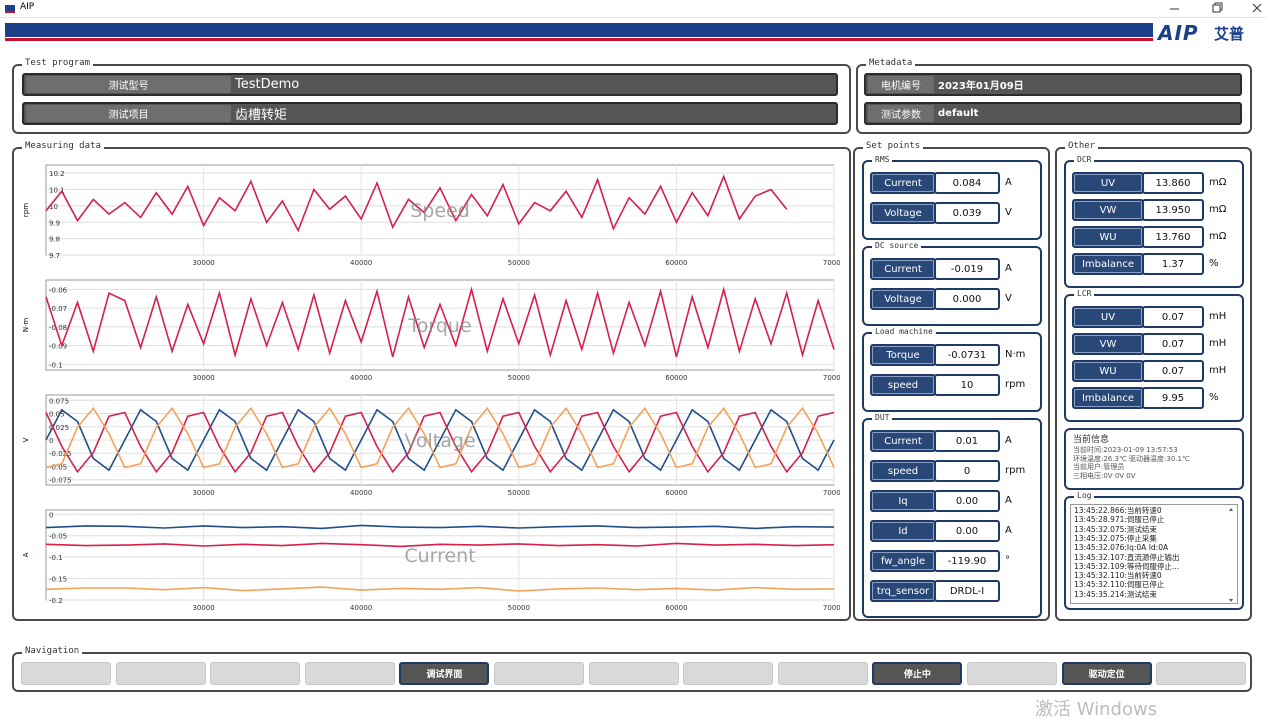 The height and width of the screenshot is (721, 1266). Describe the element at coordinates (1008, 298) in the screenshot. I see `value-unit: V` at that location.